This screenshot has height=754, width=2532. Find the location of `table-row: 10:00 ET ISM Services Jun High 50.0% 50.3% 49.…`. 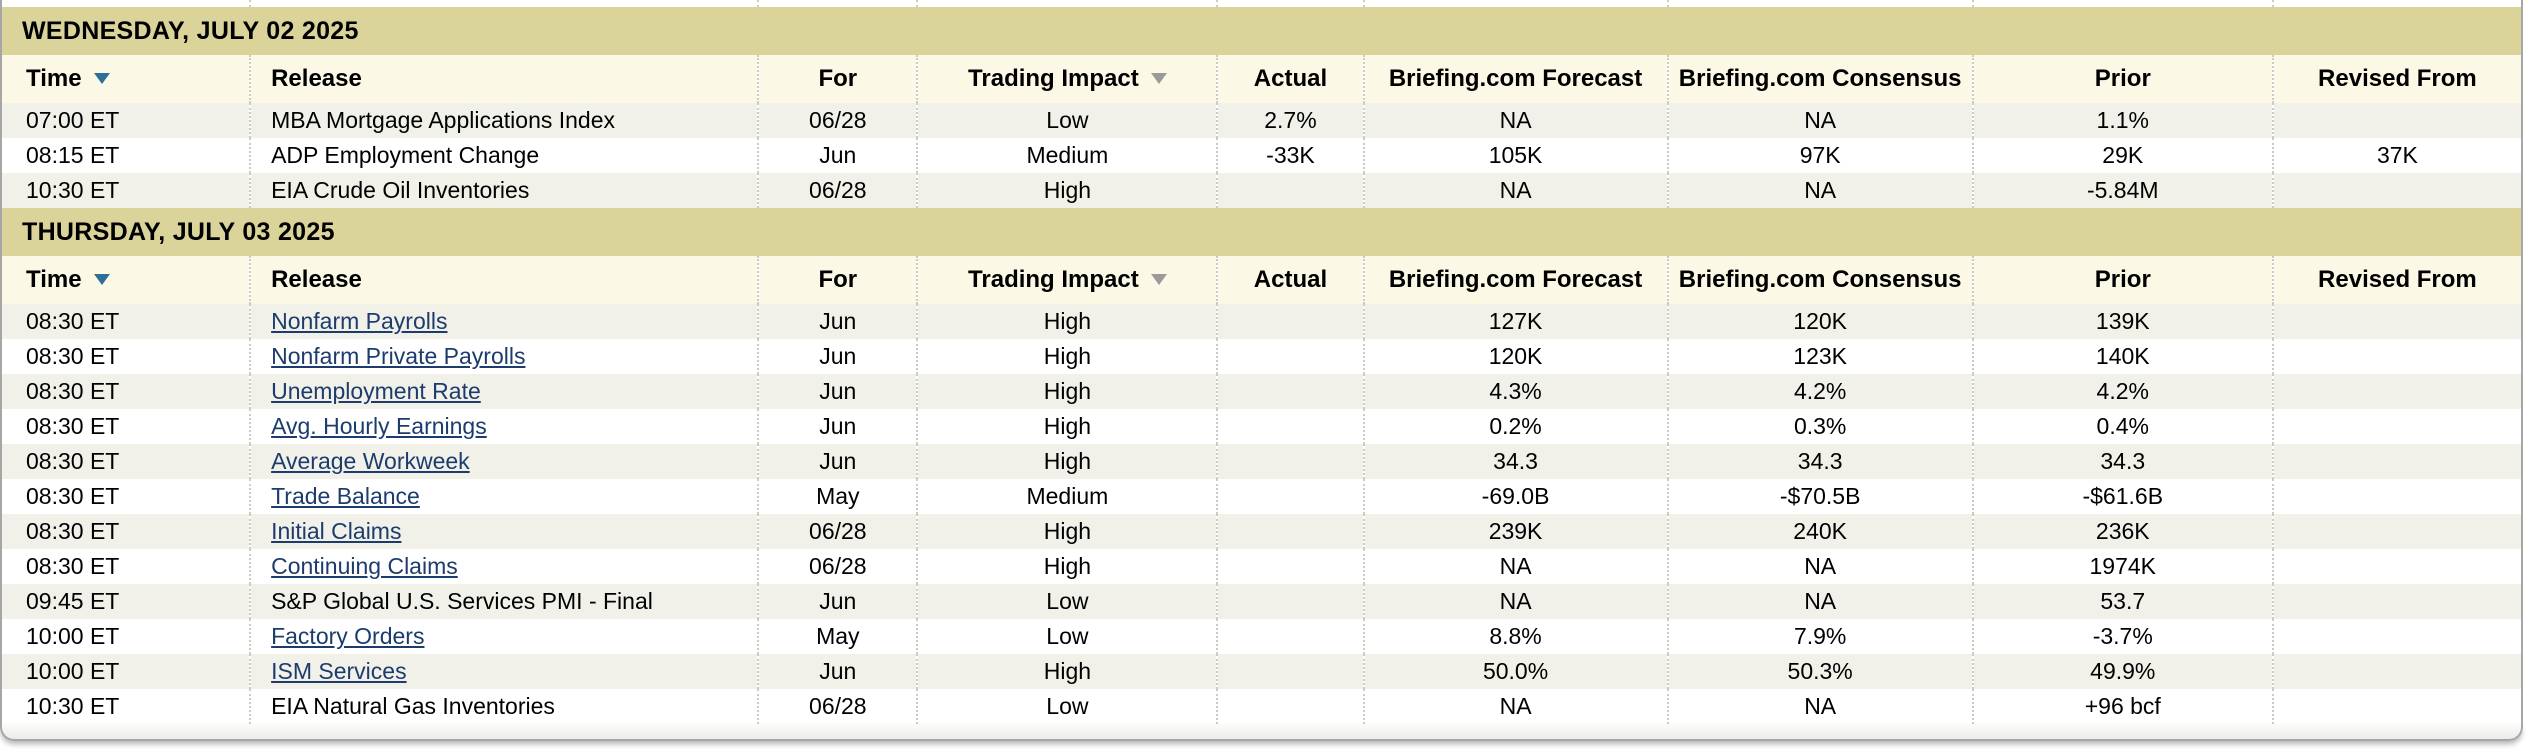

table-row: 10:00 ET ISM Services Jun High 50.0% 50.3% 49.… is located at coordinates (1261, 671).